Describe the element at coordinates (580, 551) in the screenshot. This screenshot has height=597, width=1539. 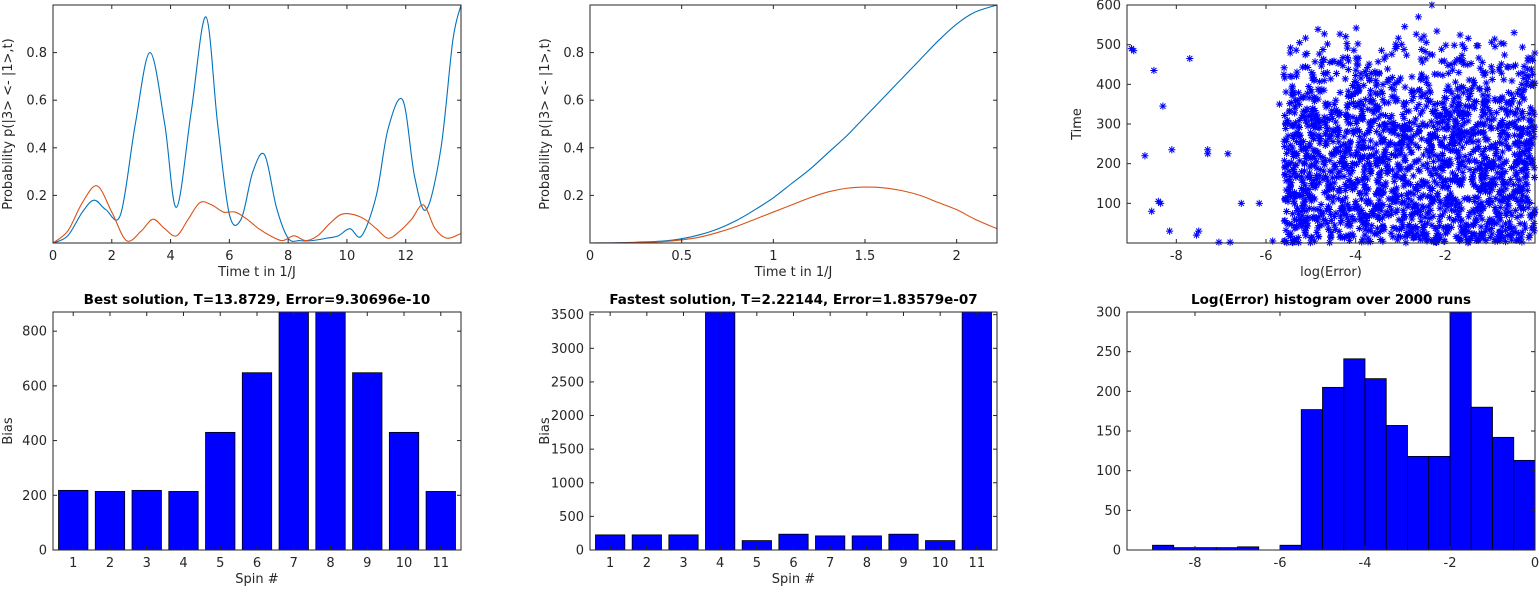
I see `y-tick-label: 0` at that location.